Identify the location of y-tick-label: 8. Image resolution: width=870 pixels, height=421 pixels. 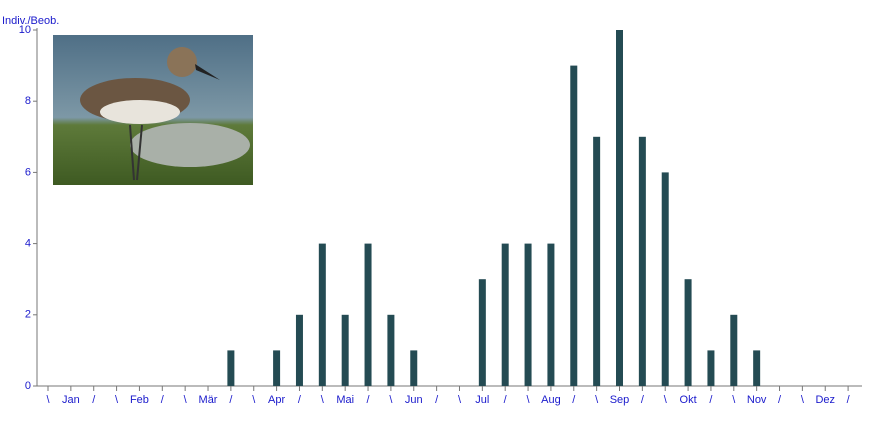
(28, 101).